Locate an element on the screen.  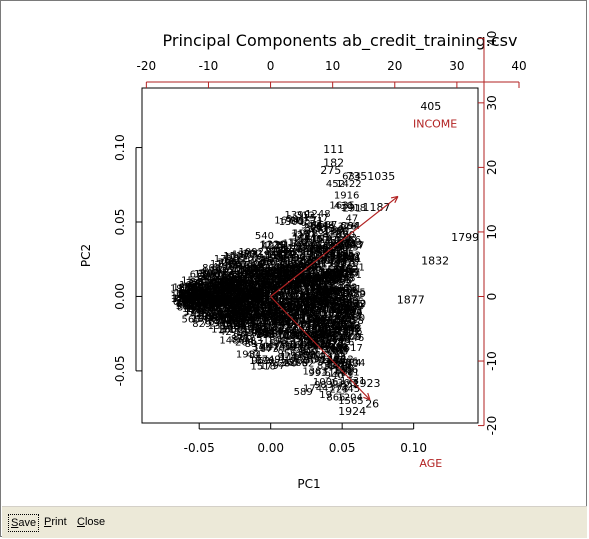
observation-label: 1215 is located at coordinates (228, 269).